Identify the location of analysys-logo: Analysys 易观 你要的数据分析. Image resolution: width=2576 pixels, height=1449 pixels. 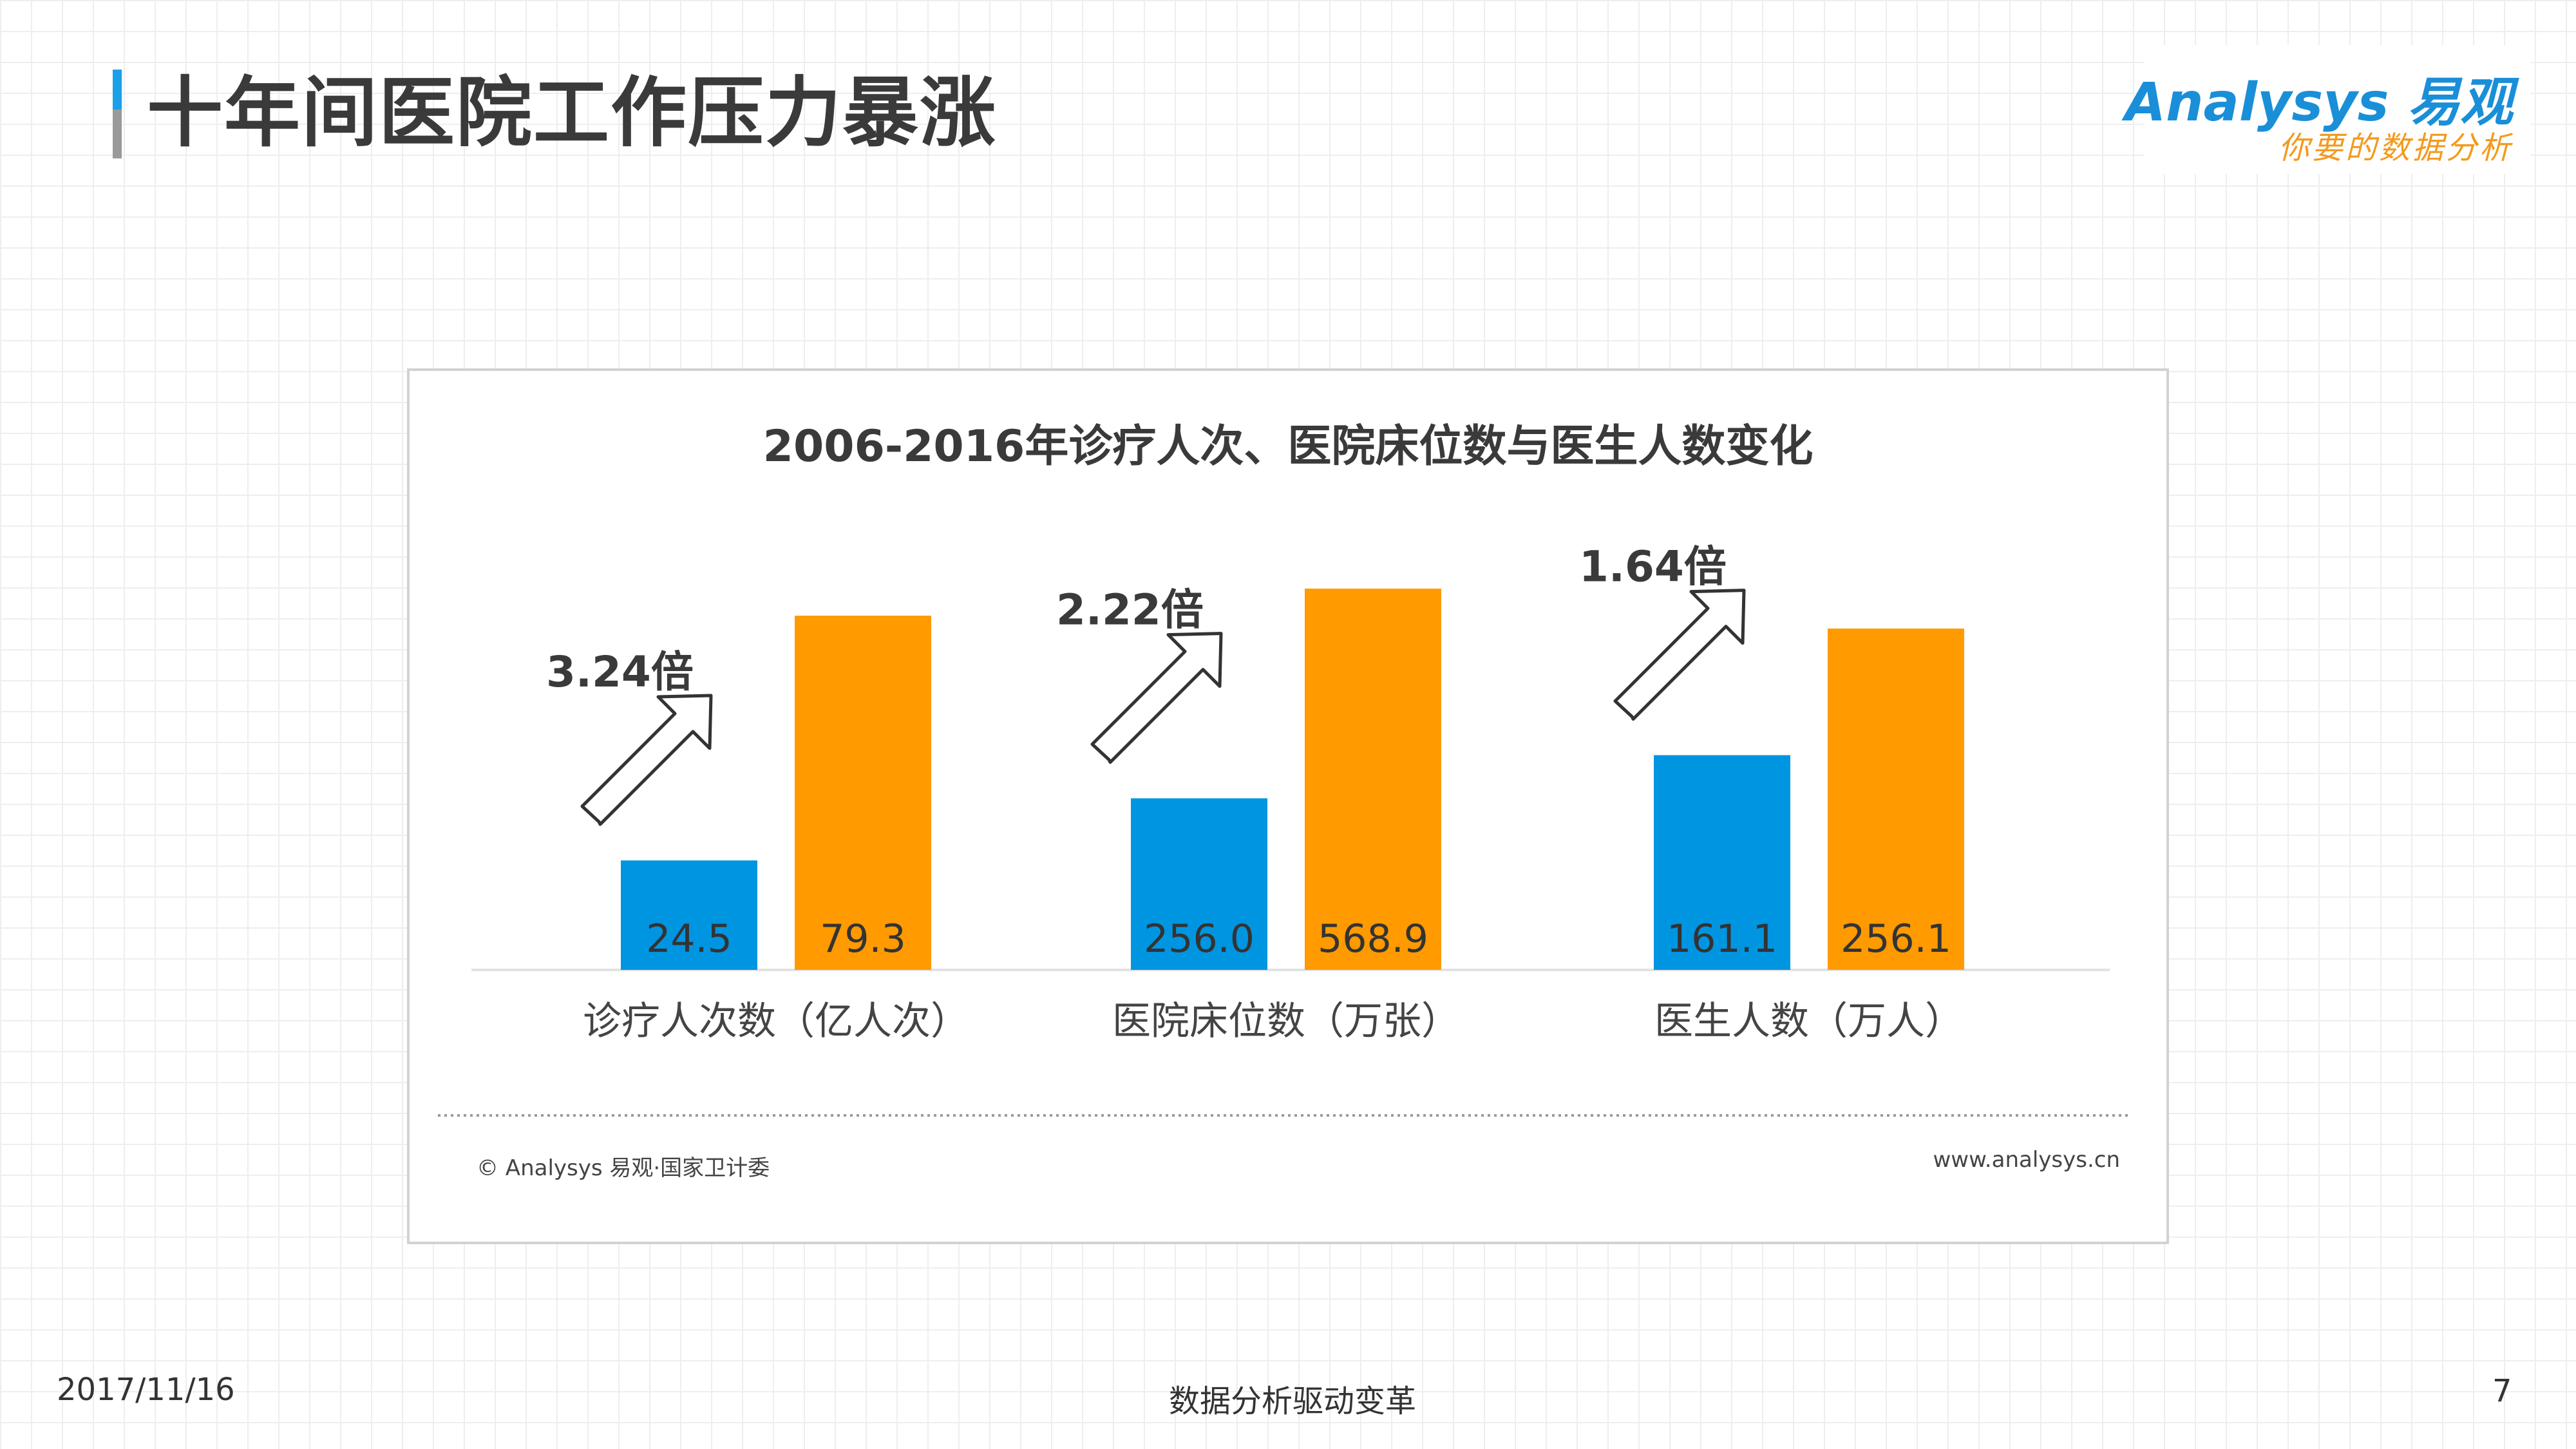
(2328, 109).